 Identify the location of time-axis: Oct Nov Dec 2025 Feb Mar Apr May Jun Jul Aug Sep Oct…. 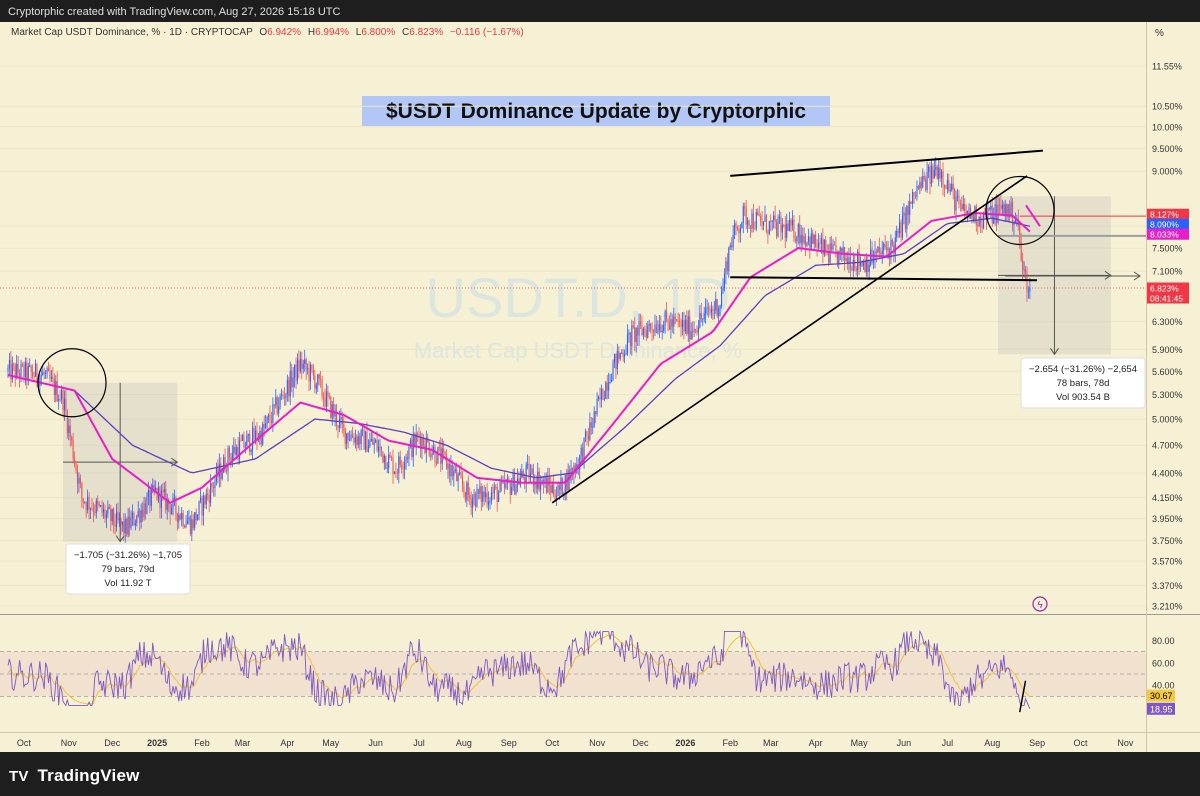
(575, 743).